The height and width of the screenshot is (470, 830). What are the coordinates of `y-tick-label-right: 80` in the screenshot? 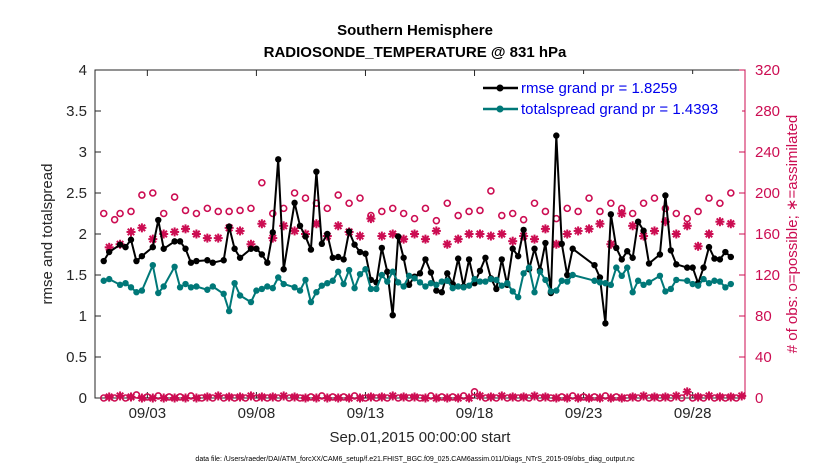 It's located at (763, 316).